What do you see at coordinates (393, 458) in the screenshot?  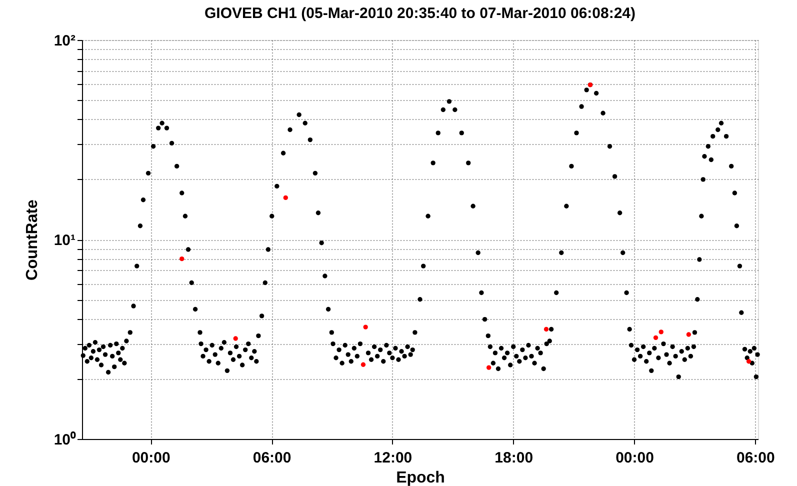 I see `x-tick-label: 12:00` at bounding box center [393, 458].